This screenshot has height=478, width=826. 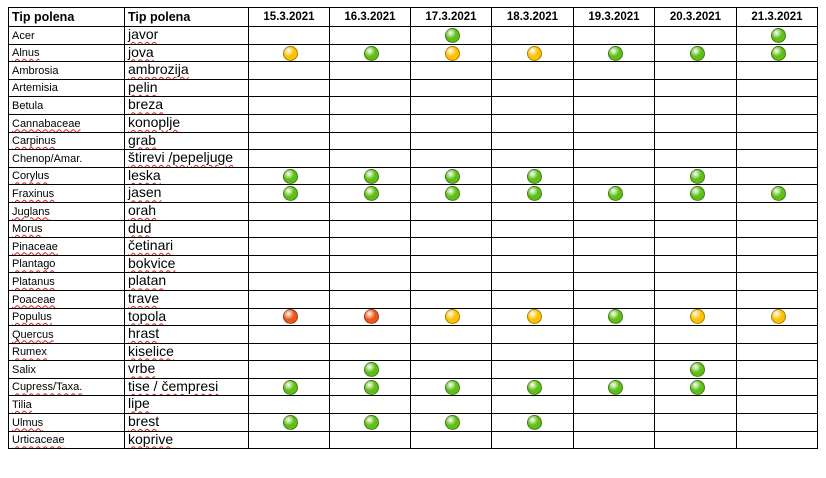 What do you see at coordinates (158, 69) in the screenshot?
I see `local-name-text: ambrozija` at bounding box center [158, 69].